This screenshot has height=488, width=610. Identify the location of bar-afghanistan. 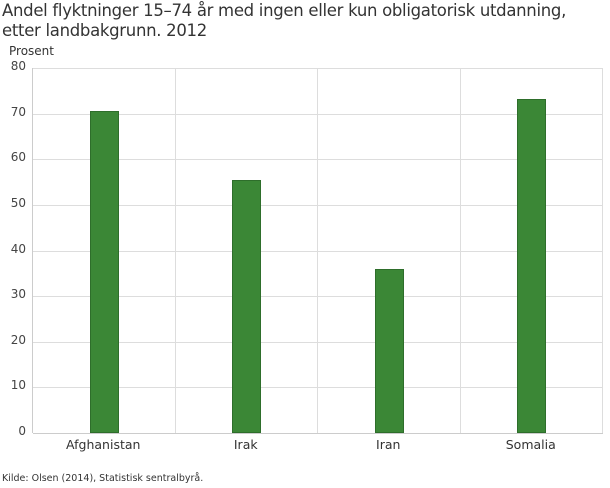
(104, 271).